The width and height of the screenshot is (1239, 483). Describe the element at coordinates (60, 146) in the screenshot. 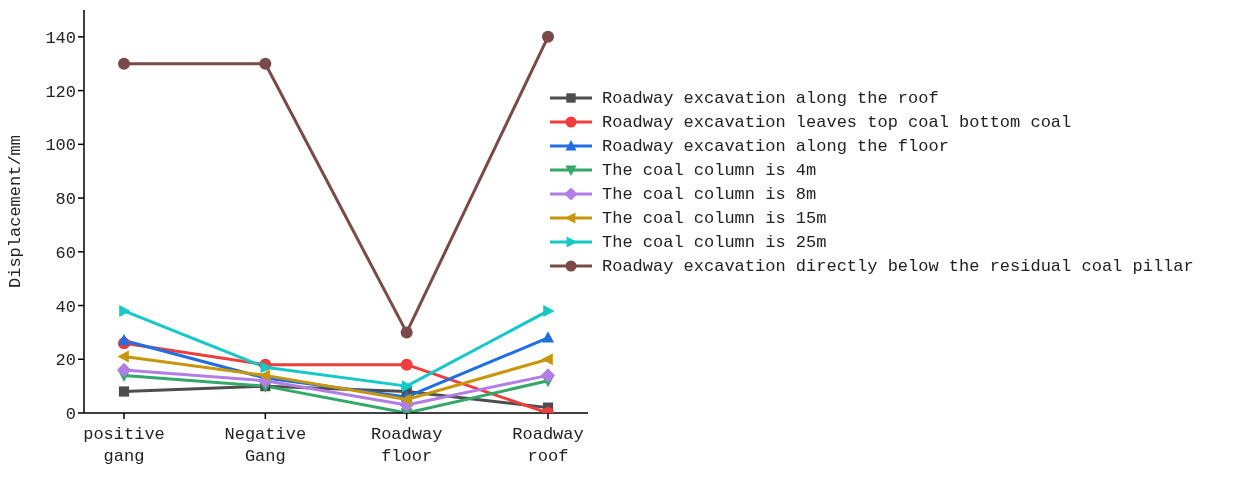

I see `y-tick-label: 100` at that location.